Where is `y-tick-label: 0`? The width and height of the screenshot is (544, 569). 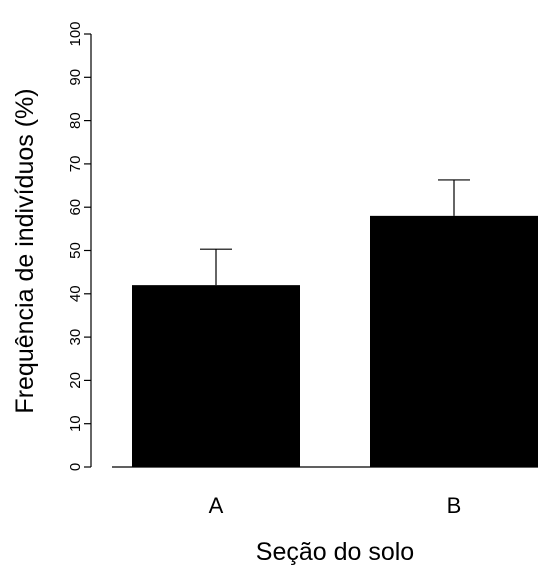 y-tick-label: 0 is located at coordinates (75, 467).